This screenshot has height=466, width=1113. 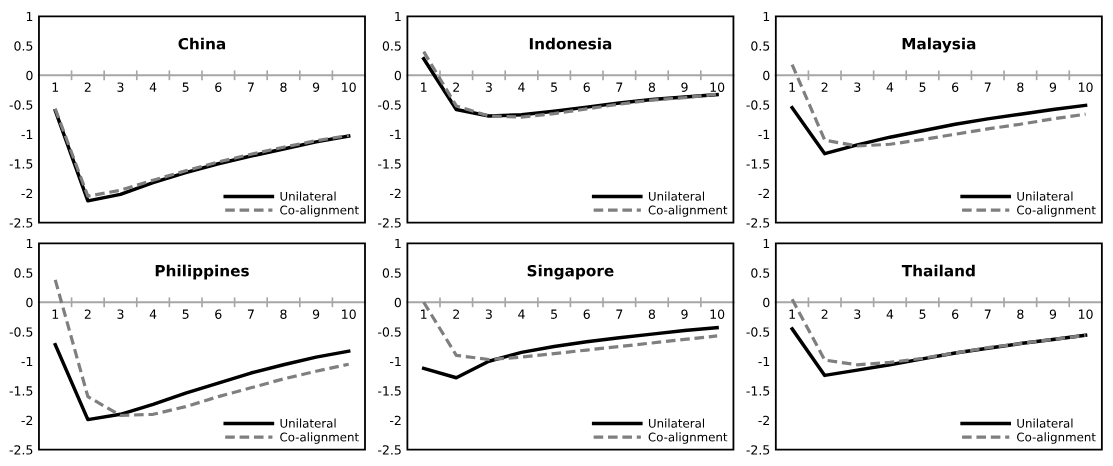 I want to click on text: Philippines, so click(x=202, y=272).